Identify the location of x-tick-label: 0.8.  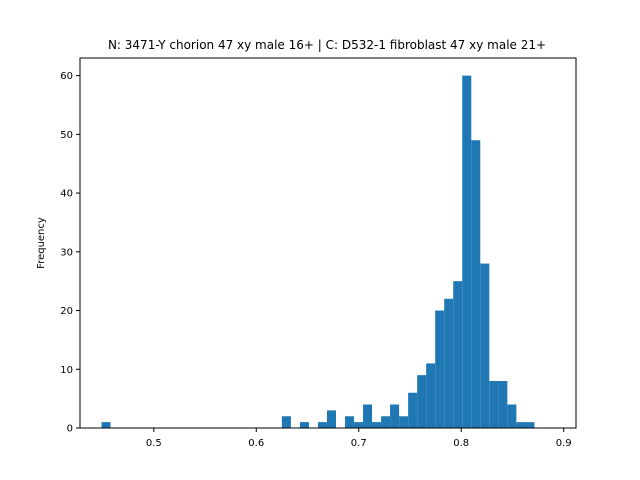
(461, 443).